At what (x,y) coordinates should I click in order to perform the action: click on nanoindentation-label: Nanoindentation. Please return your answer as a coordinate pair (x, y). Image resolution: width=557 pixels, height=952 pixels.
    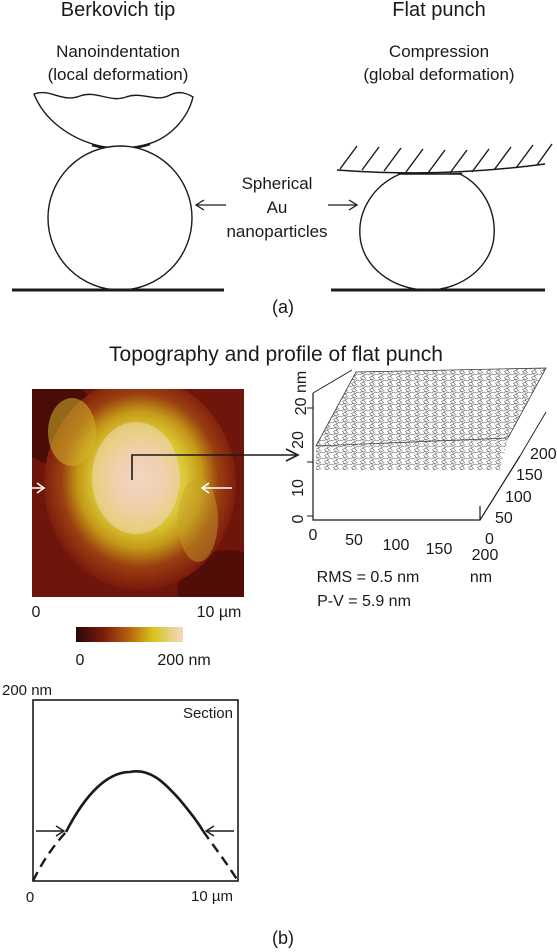
    Looking at the image, I should click on (118, 51).